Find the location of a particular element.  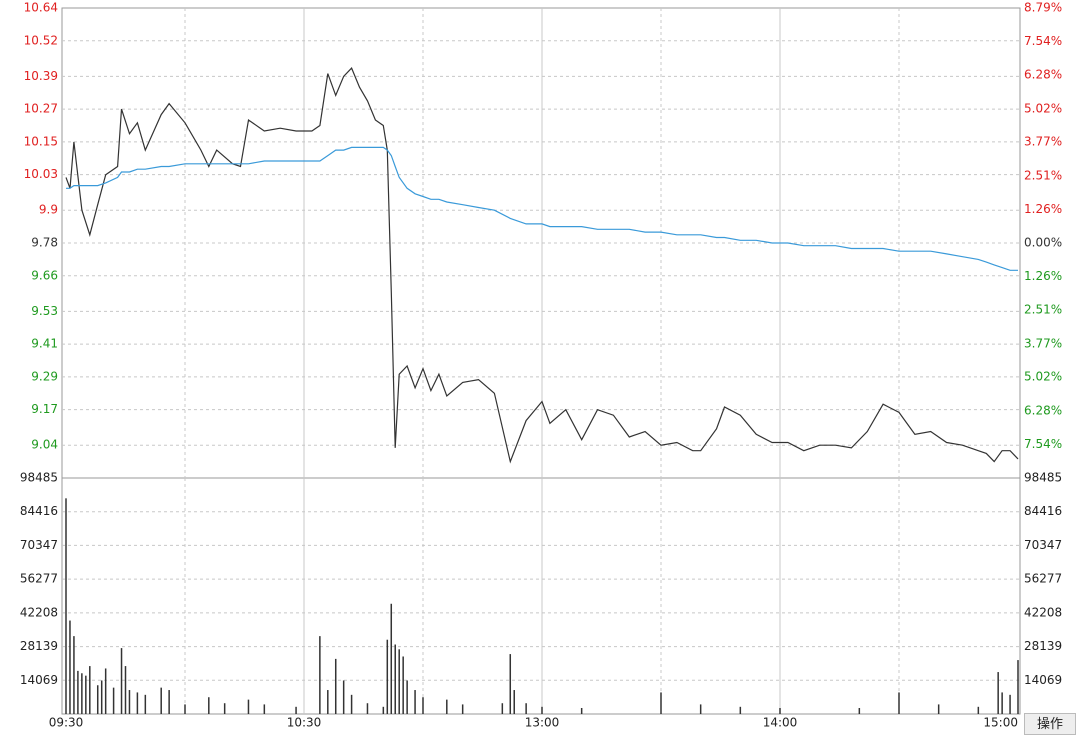

y-tick-label-right: 70347 is located at coordinates (1043, 545).